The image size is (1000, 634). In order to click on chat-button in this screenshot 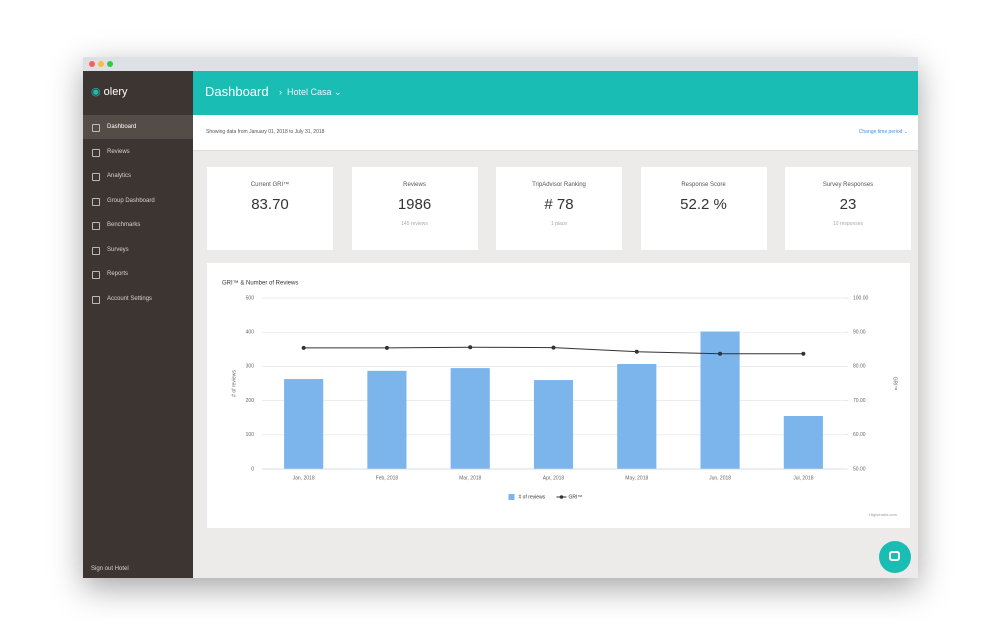, I will do `click(895, 557)`.